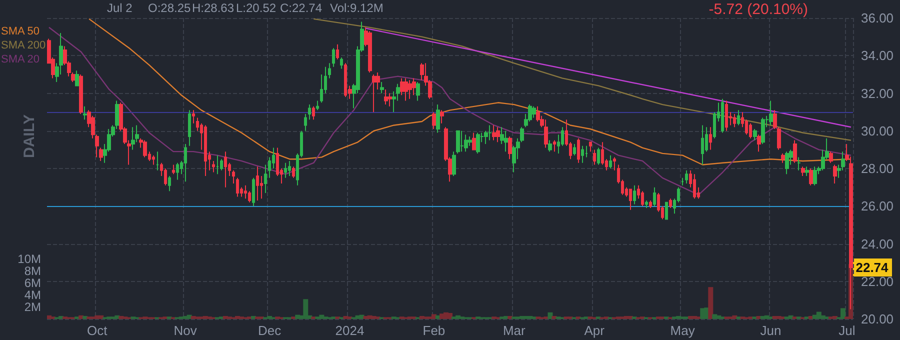 This screenshot has width=900, height=340. I want to click on y-tick-label: 34.00, so click(877, 56).